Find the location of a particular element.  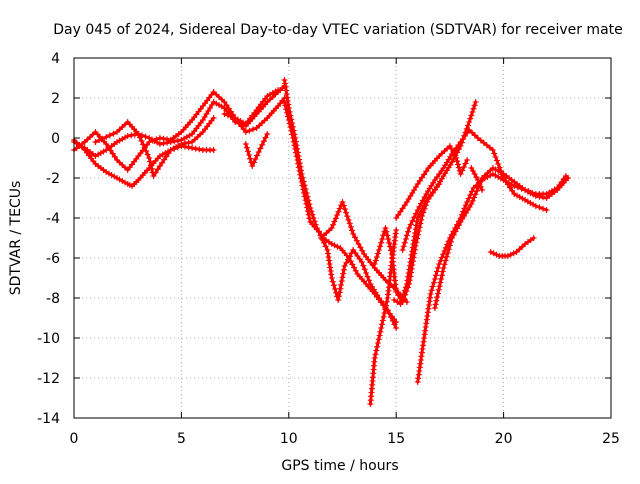

y-tick-label: -12 is located at coordinates (48, 379).